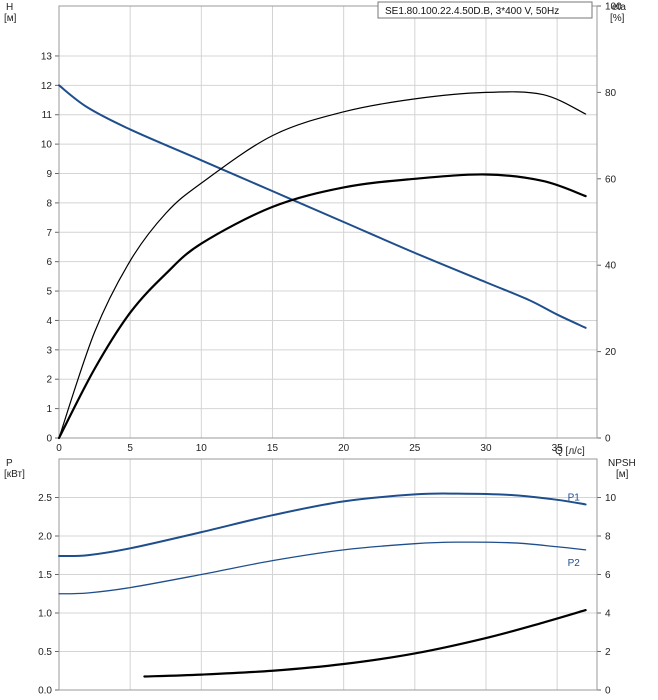 The image size is (658, 700). I want to click on x-tick-label: 10, so click(202, 448).